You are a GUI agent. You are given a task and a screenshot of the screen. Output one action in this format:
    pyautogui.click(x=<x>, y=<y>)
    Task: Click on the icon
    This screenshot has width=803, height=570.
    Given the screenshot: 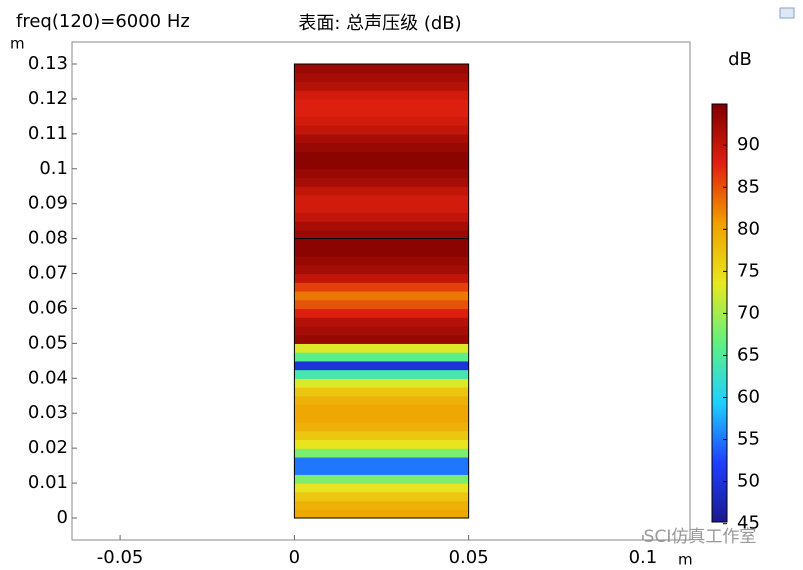 What is the action you would take?
    pyautogui.click(x=787, y=13)
    